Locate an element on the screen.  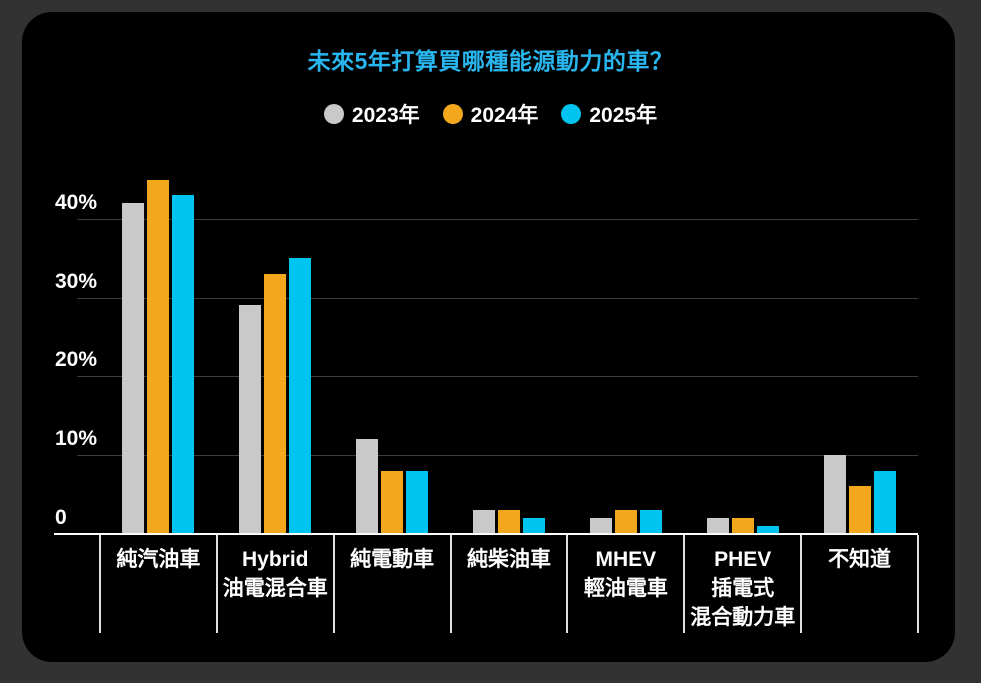
y-tick-label-10: 10% is located at coordinates (76, 438).